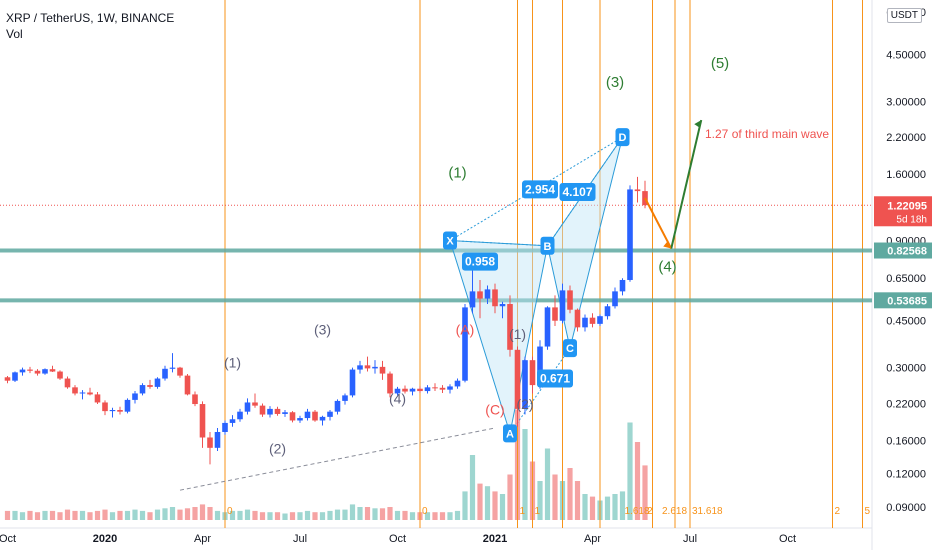  I want to click on price-tick-label: 2.20000, so click(906, 138).